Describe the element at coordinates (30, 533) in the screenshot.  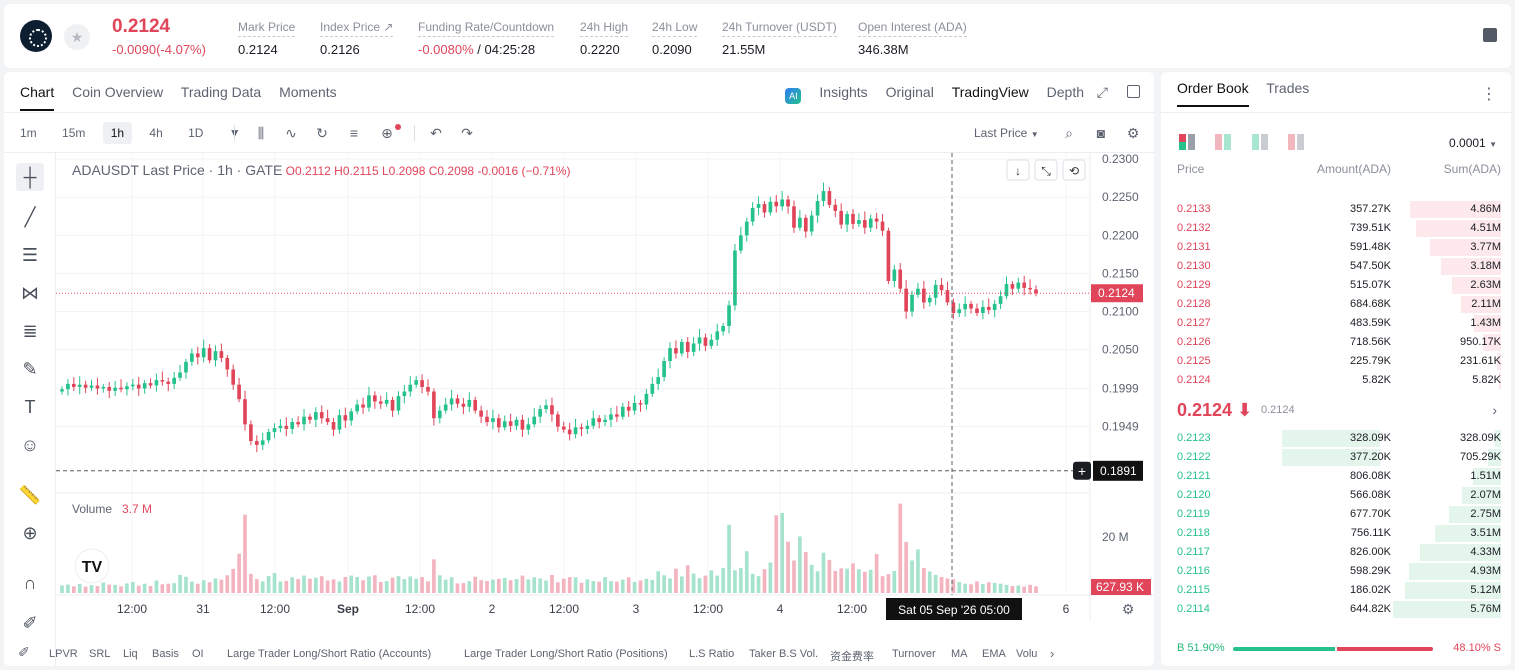
I see `zoom-in-icon: ⊕` at that location.